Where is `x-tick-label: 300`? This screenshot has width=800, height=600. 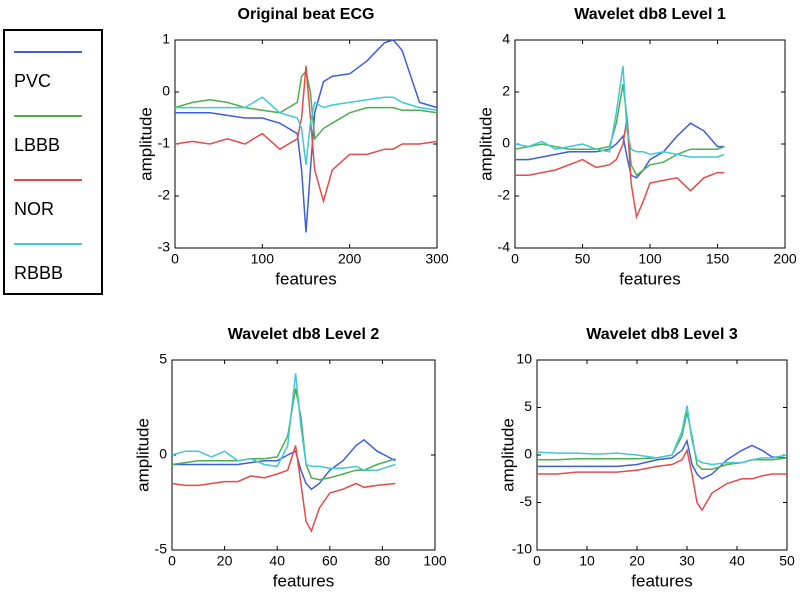
x-tick-label: 300 is located at coordinates (437, 259).